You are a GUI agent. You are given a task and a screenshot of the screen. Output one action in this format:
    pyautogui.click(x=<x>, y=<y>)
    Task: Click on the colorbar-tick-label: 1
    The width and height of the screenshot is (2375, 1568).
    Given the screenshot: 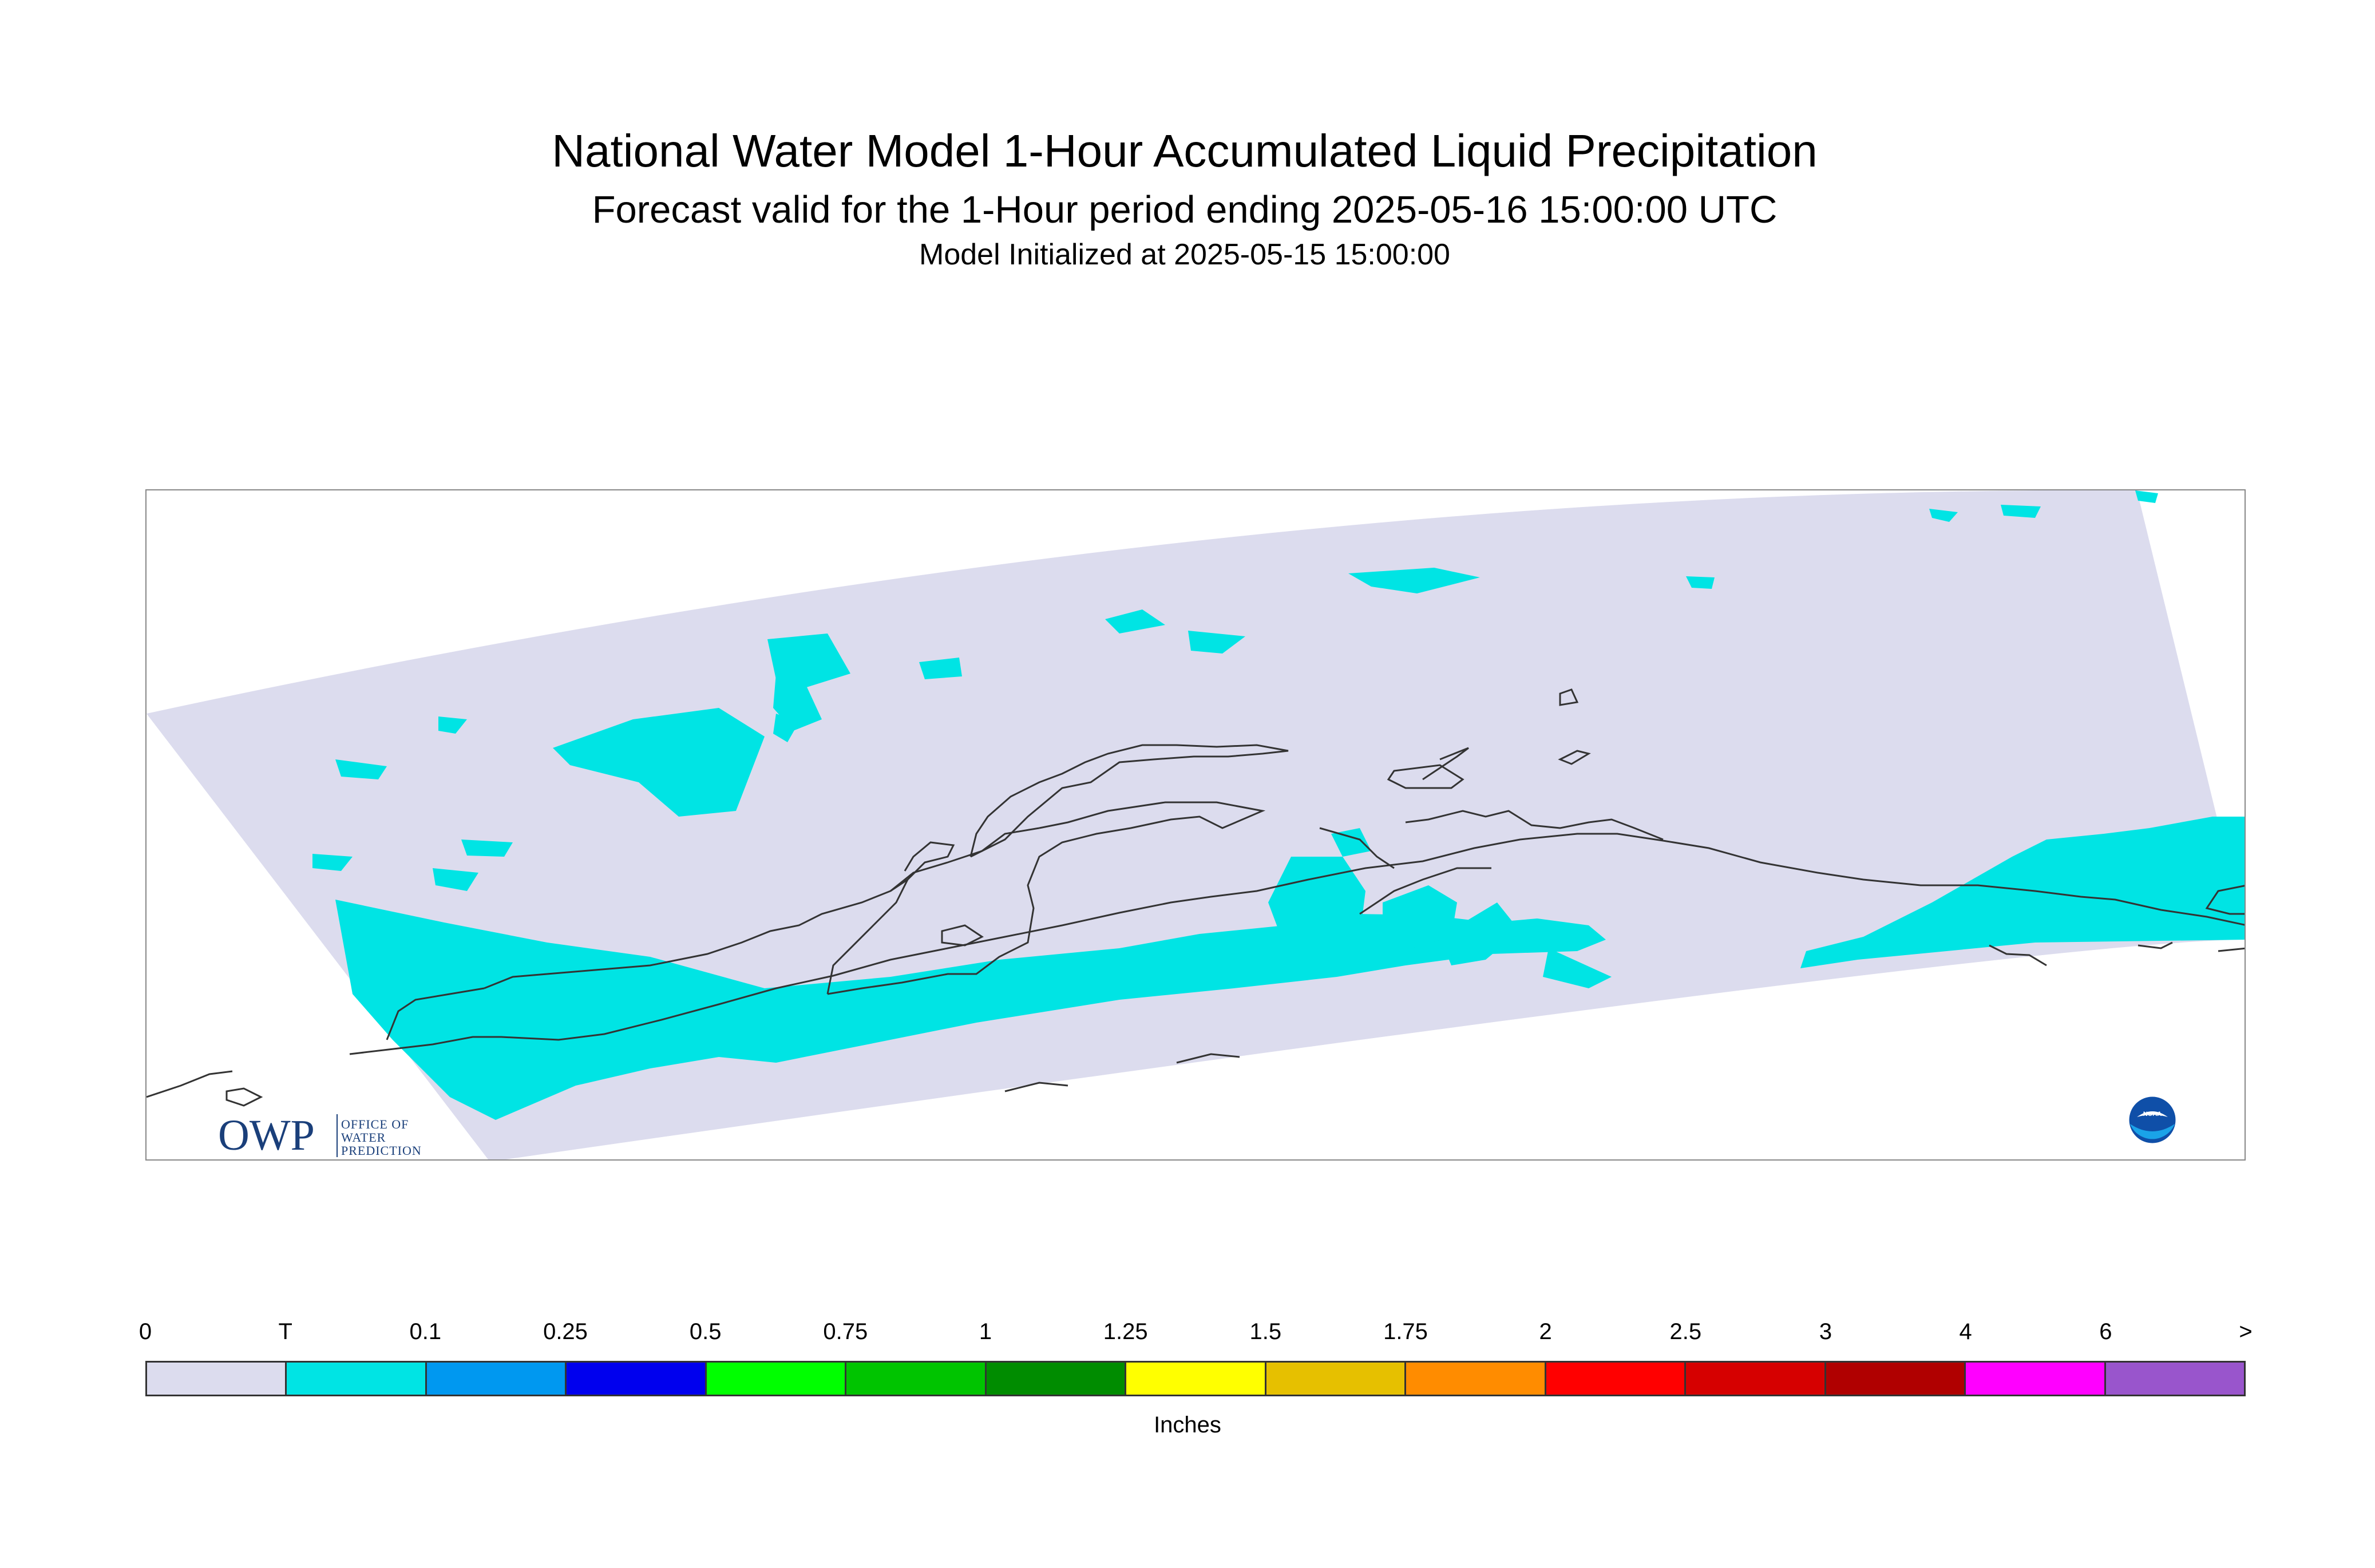 What is the action you would take?
    pyautogui.click(x=985, y=1331)
    